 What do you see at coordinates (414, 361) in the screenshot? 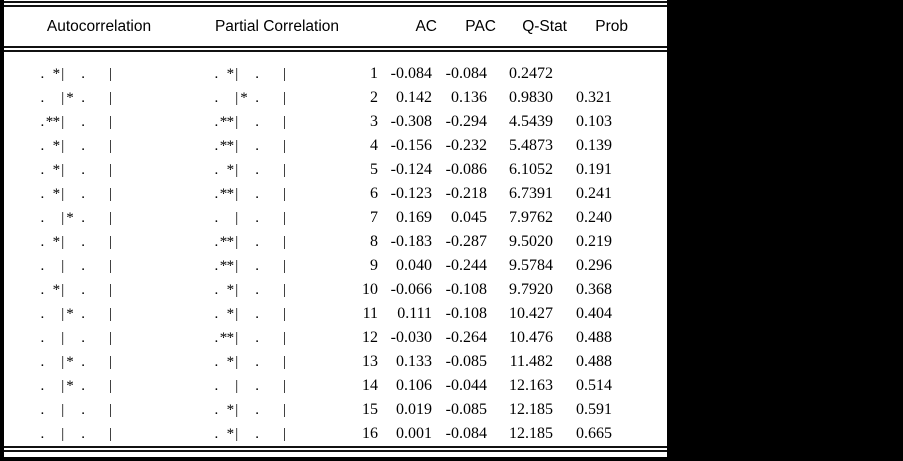
I see `ac-value: 0.133` at bounding box center [414, 361].